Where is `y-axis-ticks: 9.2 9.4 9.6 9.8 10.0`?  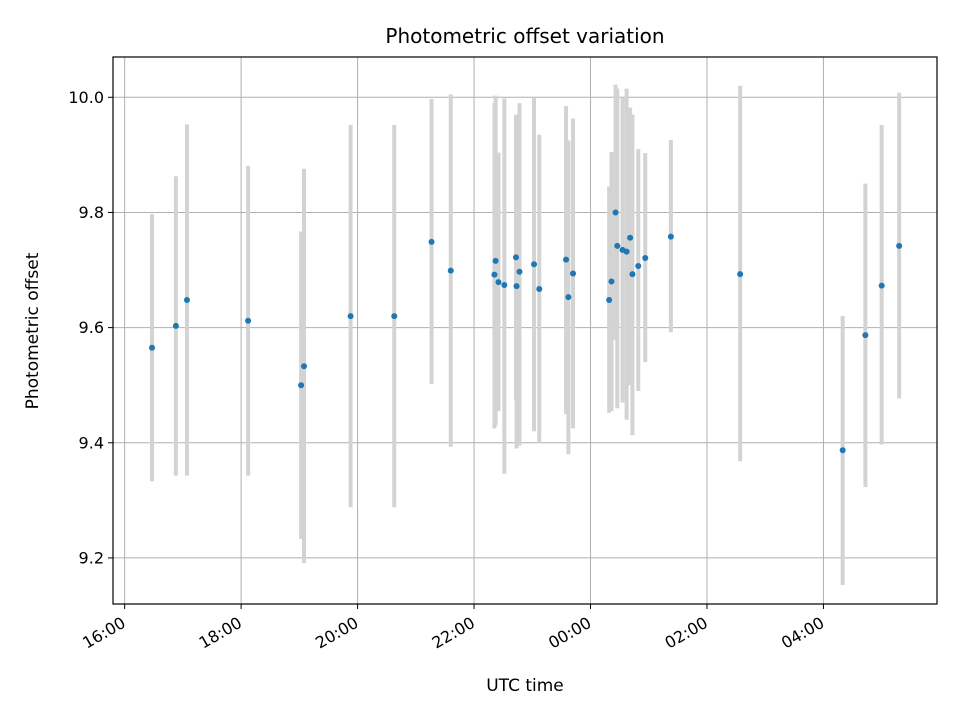 y-axis-ticks: 9.2 9.4 9.6 9.8 10.0 is located at coordinates (90, 327).